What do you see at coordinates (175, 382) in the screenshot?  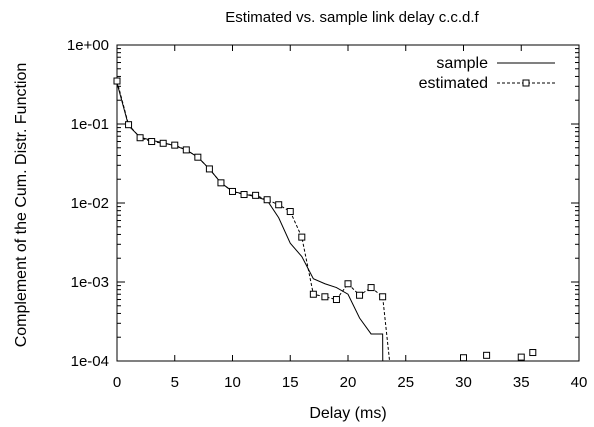 I see `x-tick-label: 5` at bounding box center [175, 382].